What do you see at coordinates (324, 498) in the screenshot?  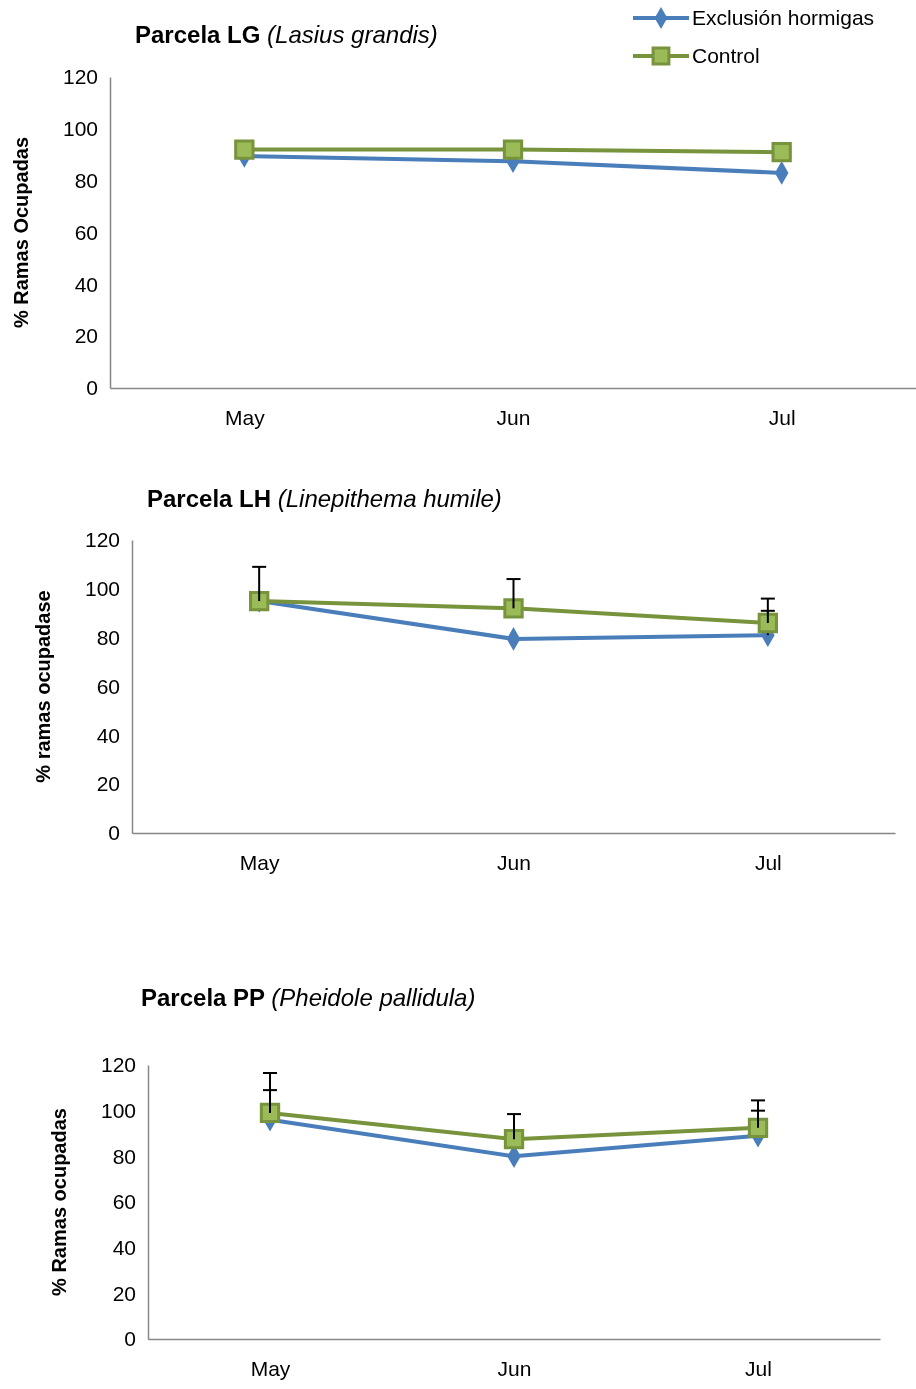 I see `chart-title: Parcela LH (Linepithema humile)` at bounding box center [324, 498].